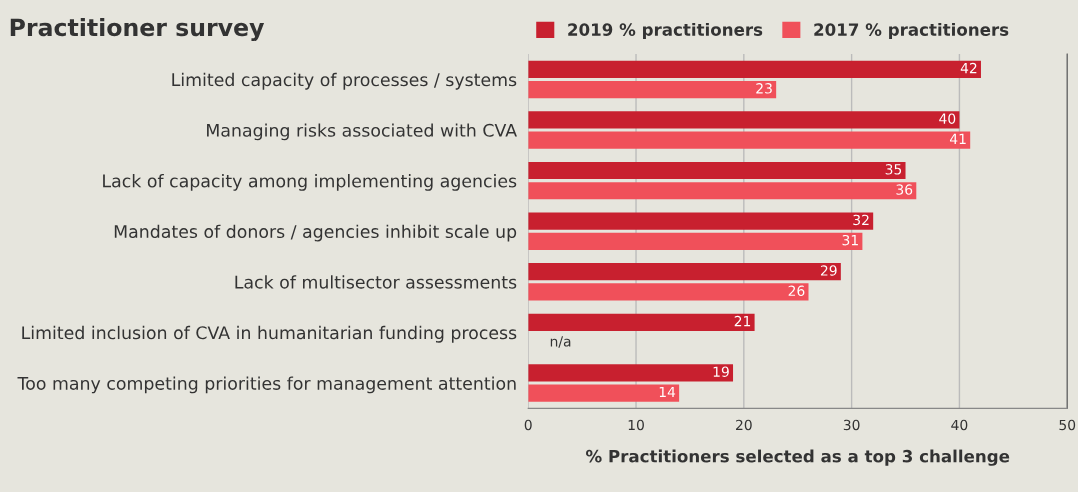 The height and width of the screenshot is (492, 1078). I want to click on data-label: 32, so click(861, 220).